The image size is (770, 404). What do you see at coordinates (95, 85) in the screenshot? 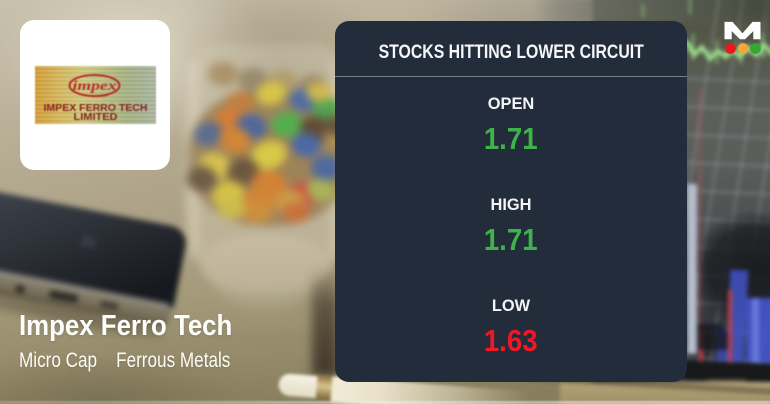
I see `svg-text: impex` at bounding box center [95, 85].